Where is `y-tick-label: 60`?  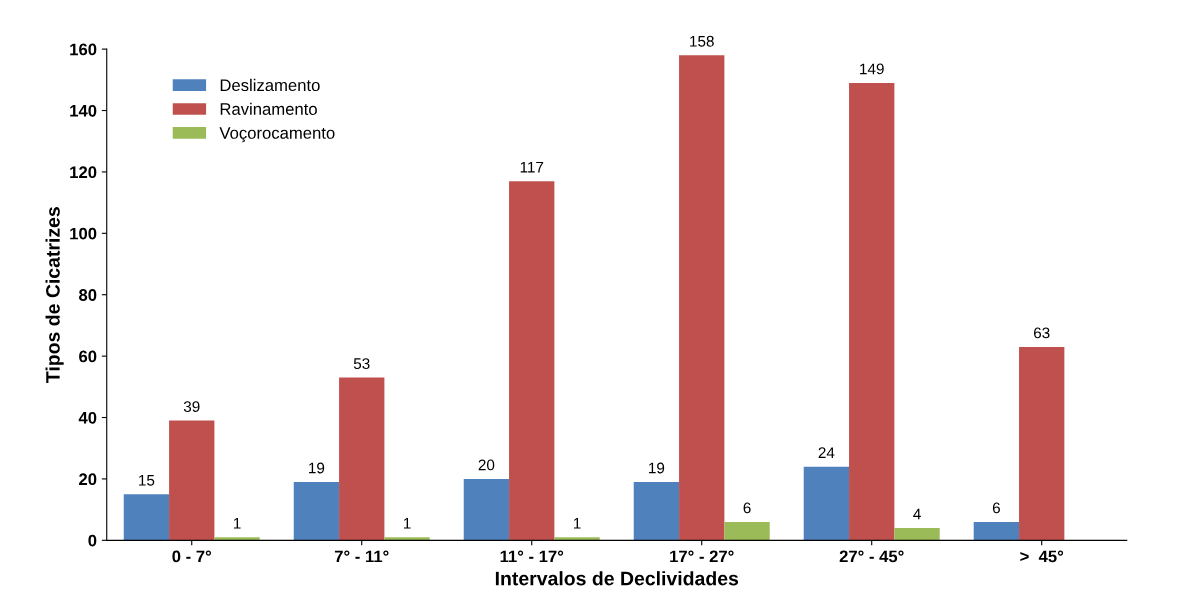
y-tick-label: 60 is located at coordinates (88, 356).